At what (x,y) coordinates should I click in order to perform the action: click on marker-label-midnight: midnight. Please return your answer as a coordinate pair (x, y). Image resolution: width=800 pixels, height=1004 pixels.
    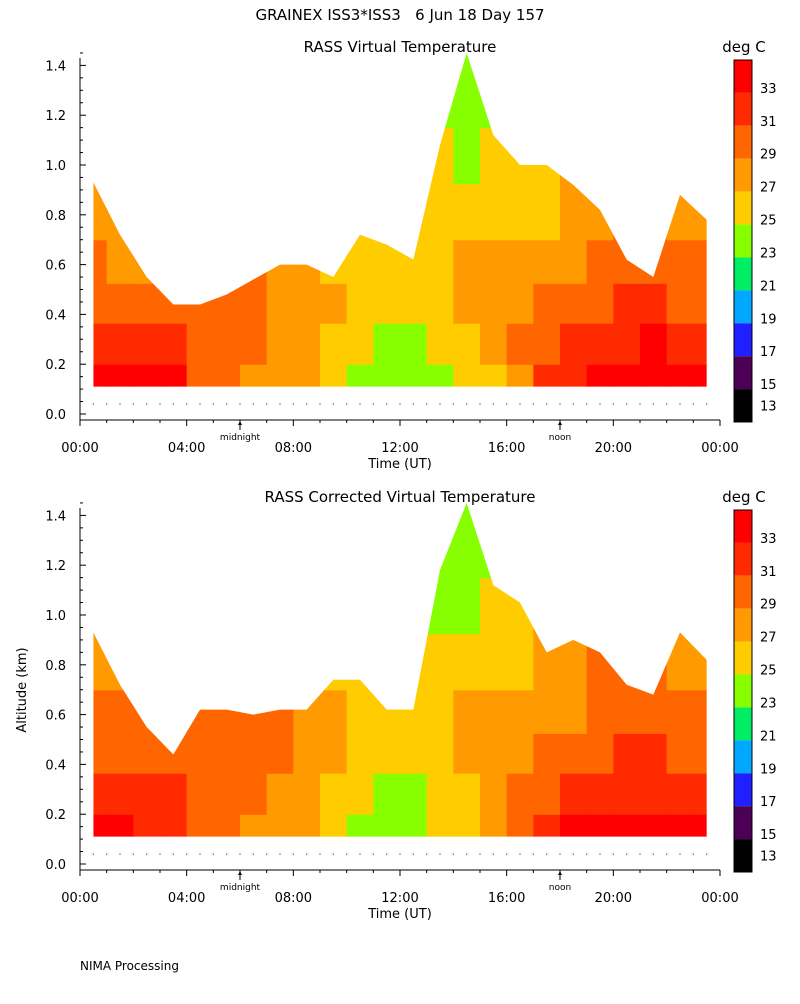
    Looking at the image, I should click on (240, 438).